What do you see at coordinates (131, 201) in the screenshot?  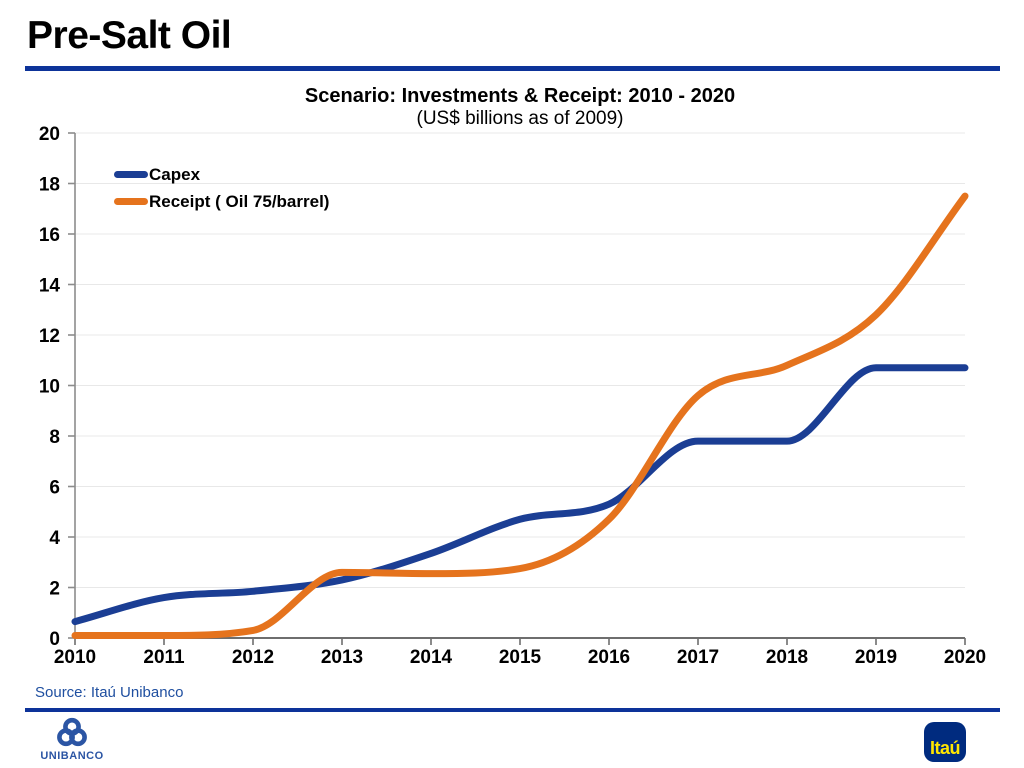 I see `receipt-line-swatch` at bounding box center [131, 201].